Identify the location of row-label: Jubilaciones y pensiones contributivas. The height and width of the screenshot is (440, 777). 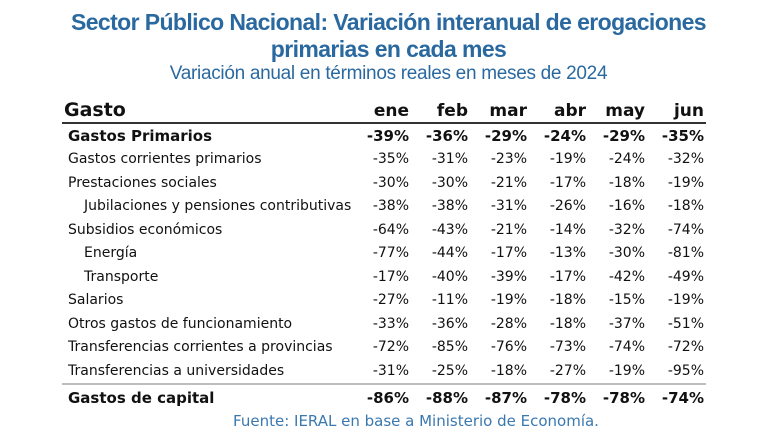
(218, 206).